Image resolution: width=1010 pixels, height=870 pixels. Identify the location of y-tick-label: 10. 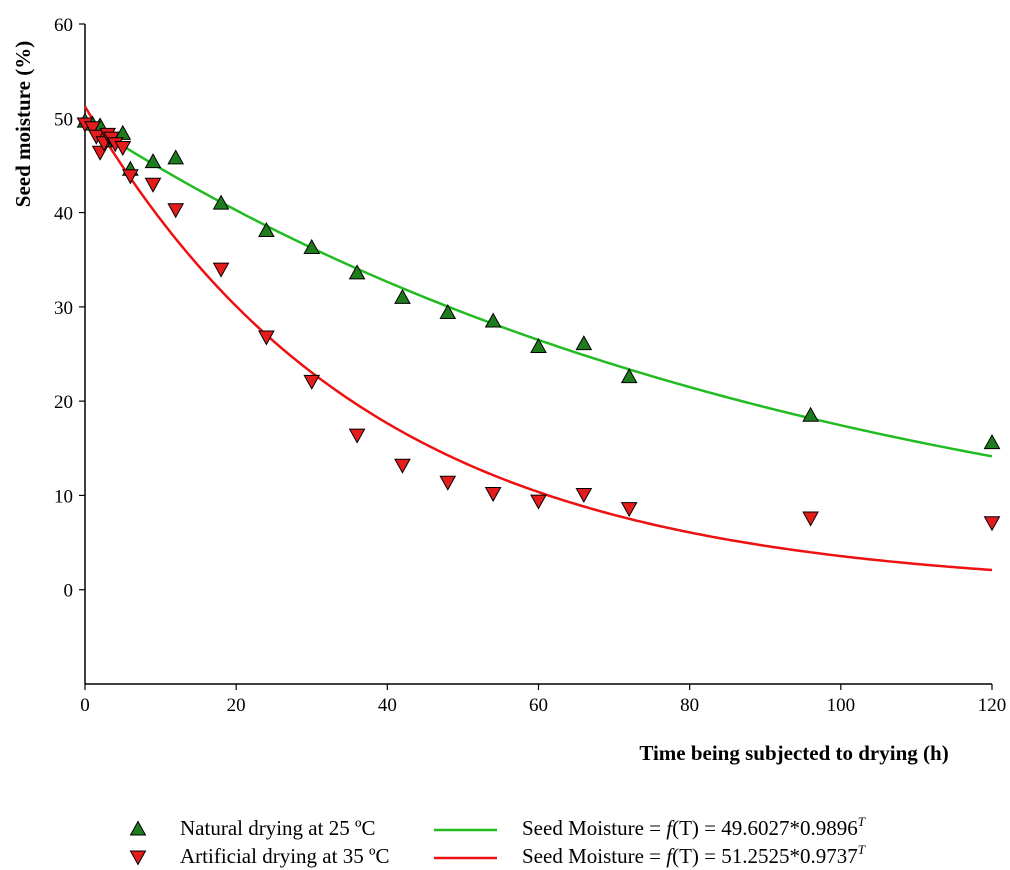
(63, 496).